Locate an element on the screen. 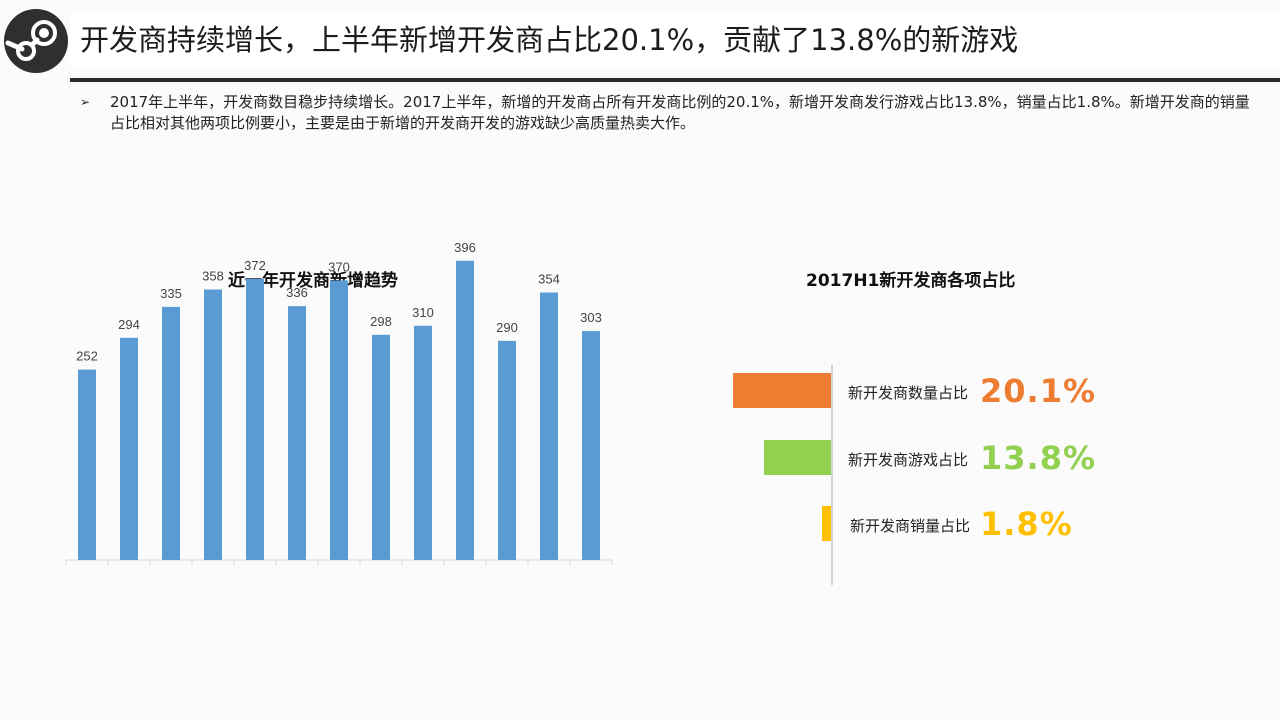 This screenshot has width=1280, height=720. bar-value-label: 354 is located at coordinates (549, 279).